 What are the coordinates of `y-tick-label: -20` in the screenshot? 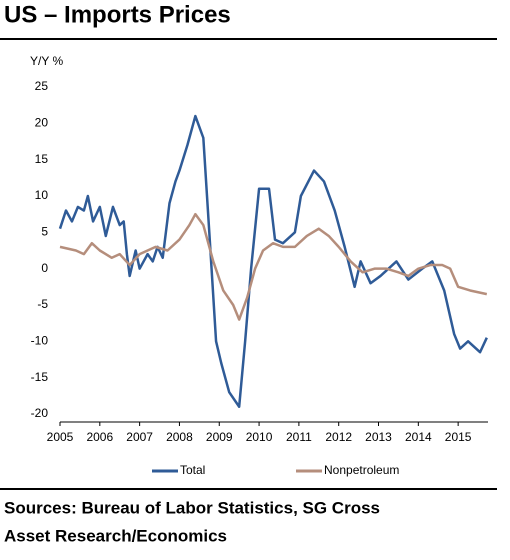 It's located at (40, 413).